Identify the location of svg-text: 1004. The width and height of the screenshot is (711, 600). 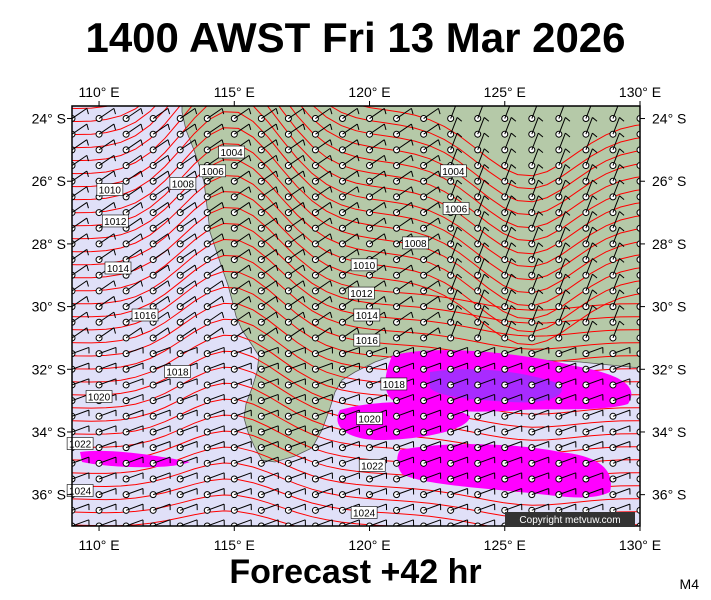
(231, 153).